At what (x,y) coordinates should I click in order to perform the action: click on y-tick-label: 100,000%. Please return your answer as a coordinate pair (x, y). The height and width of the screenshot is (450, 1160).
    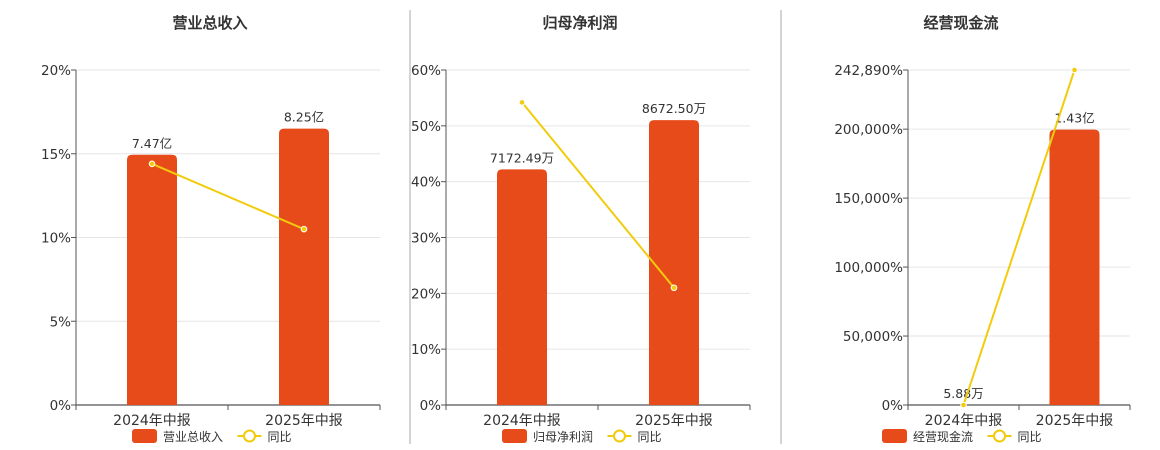
    Looking at the image, I should click on (868, 268).